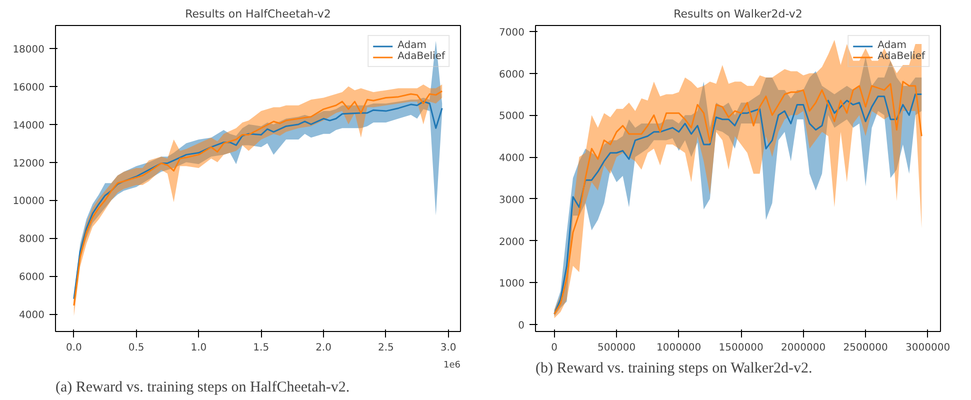 Image resolution: width=971 pixels, height=400 pixels. I want to click on y-tick-label: 10000, so click(28, 202).